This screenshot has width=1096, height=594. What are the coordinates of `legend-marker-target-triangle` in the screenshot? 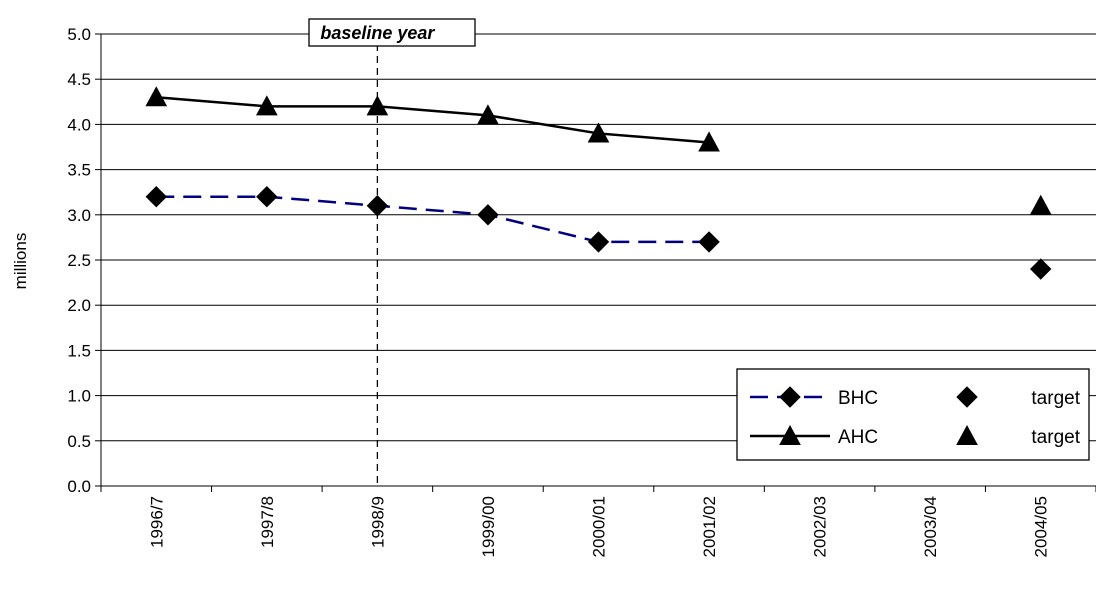 It's located at (967, 434).